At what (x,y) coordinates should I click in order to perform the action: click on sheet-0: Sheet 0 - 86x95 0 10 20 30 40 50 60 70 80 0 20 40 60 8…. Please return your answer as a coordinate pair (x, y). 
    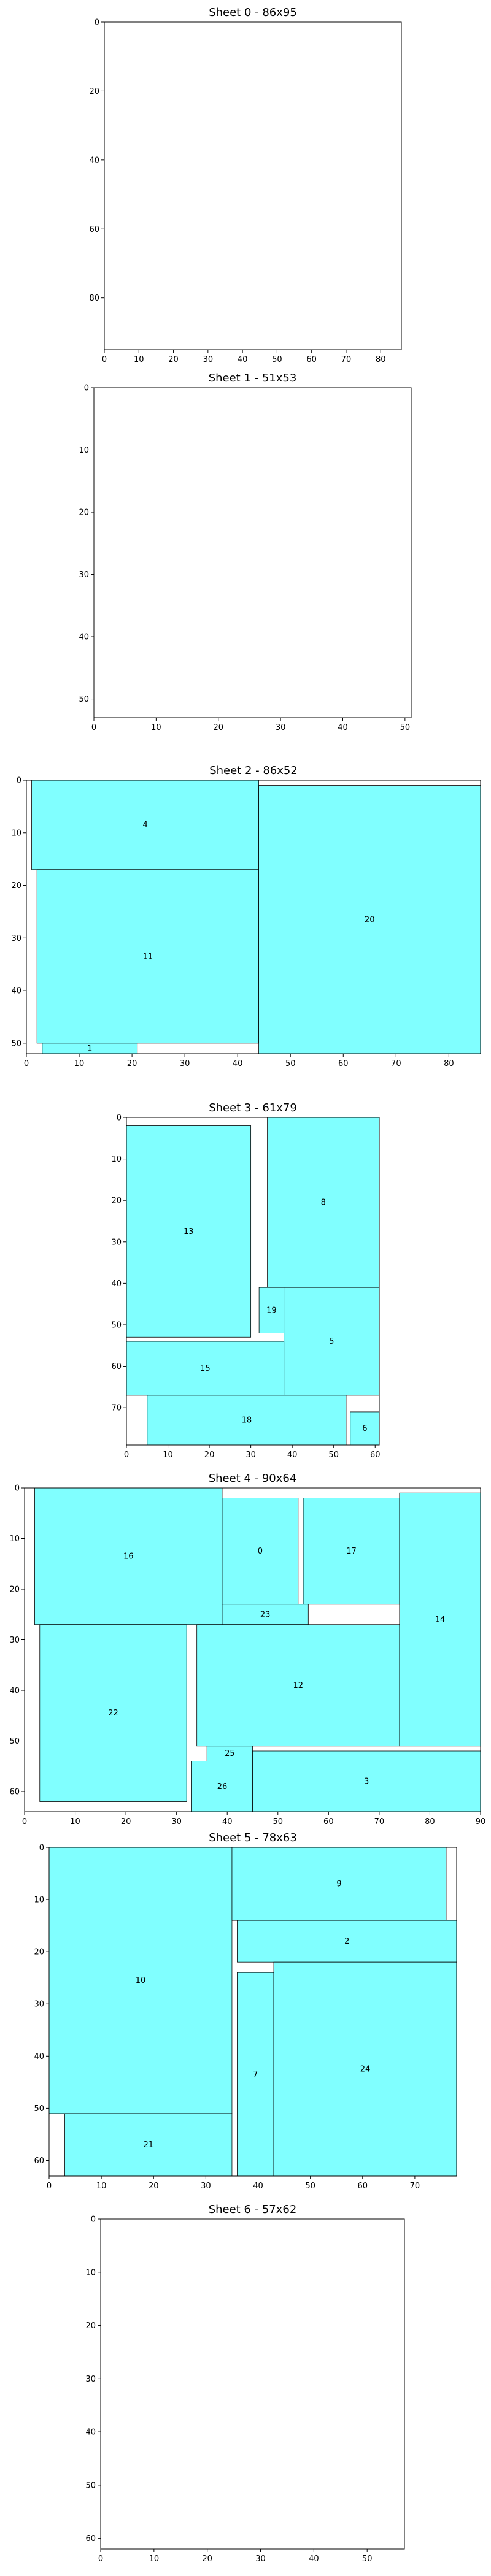
    Looking at the image, I should click on (245, 185).